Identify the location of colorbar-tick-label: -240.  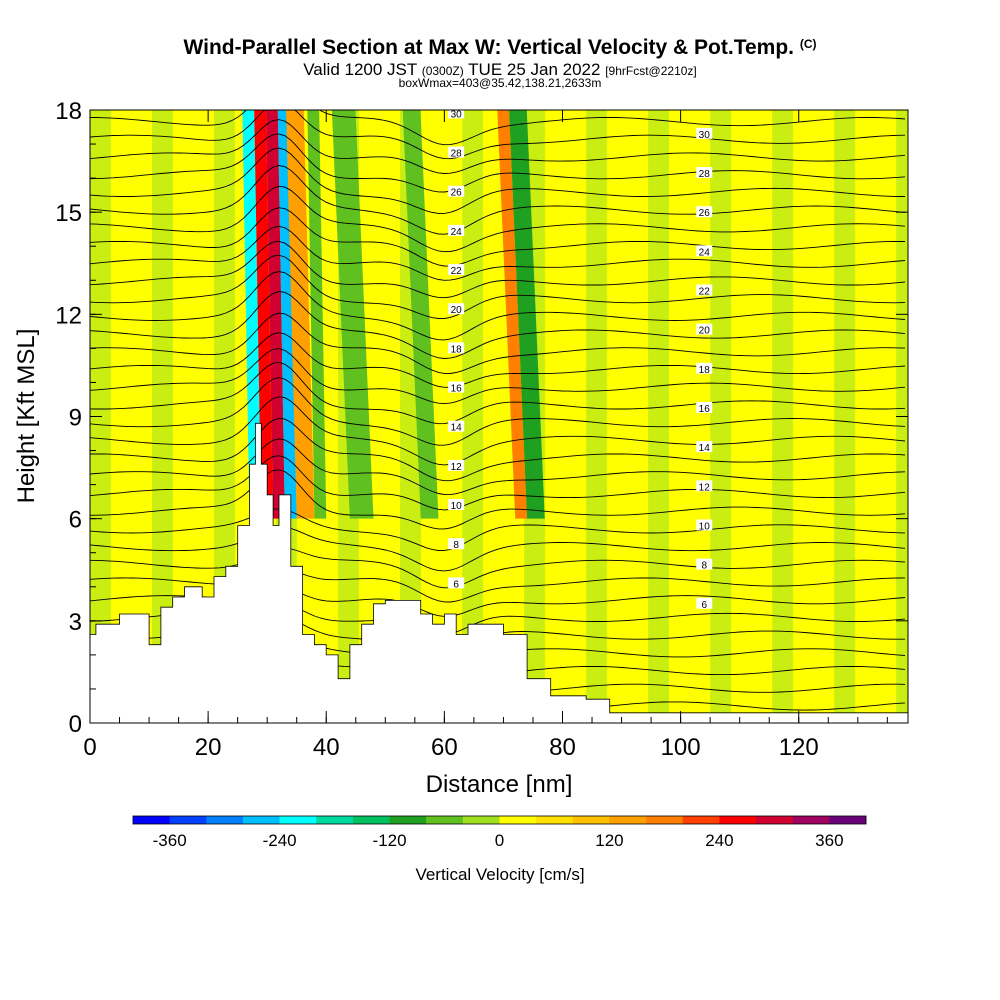
(280, 840).